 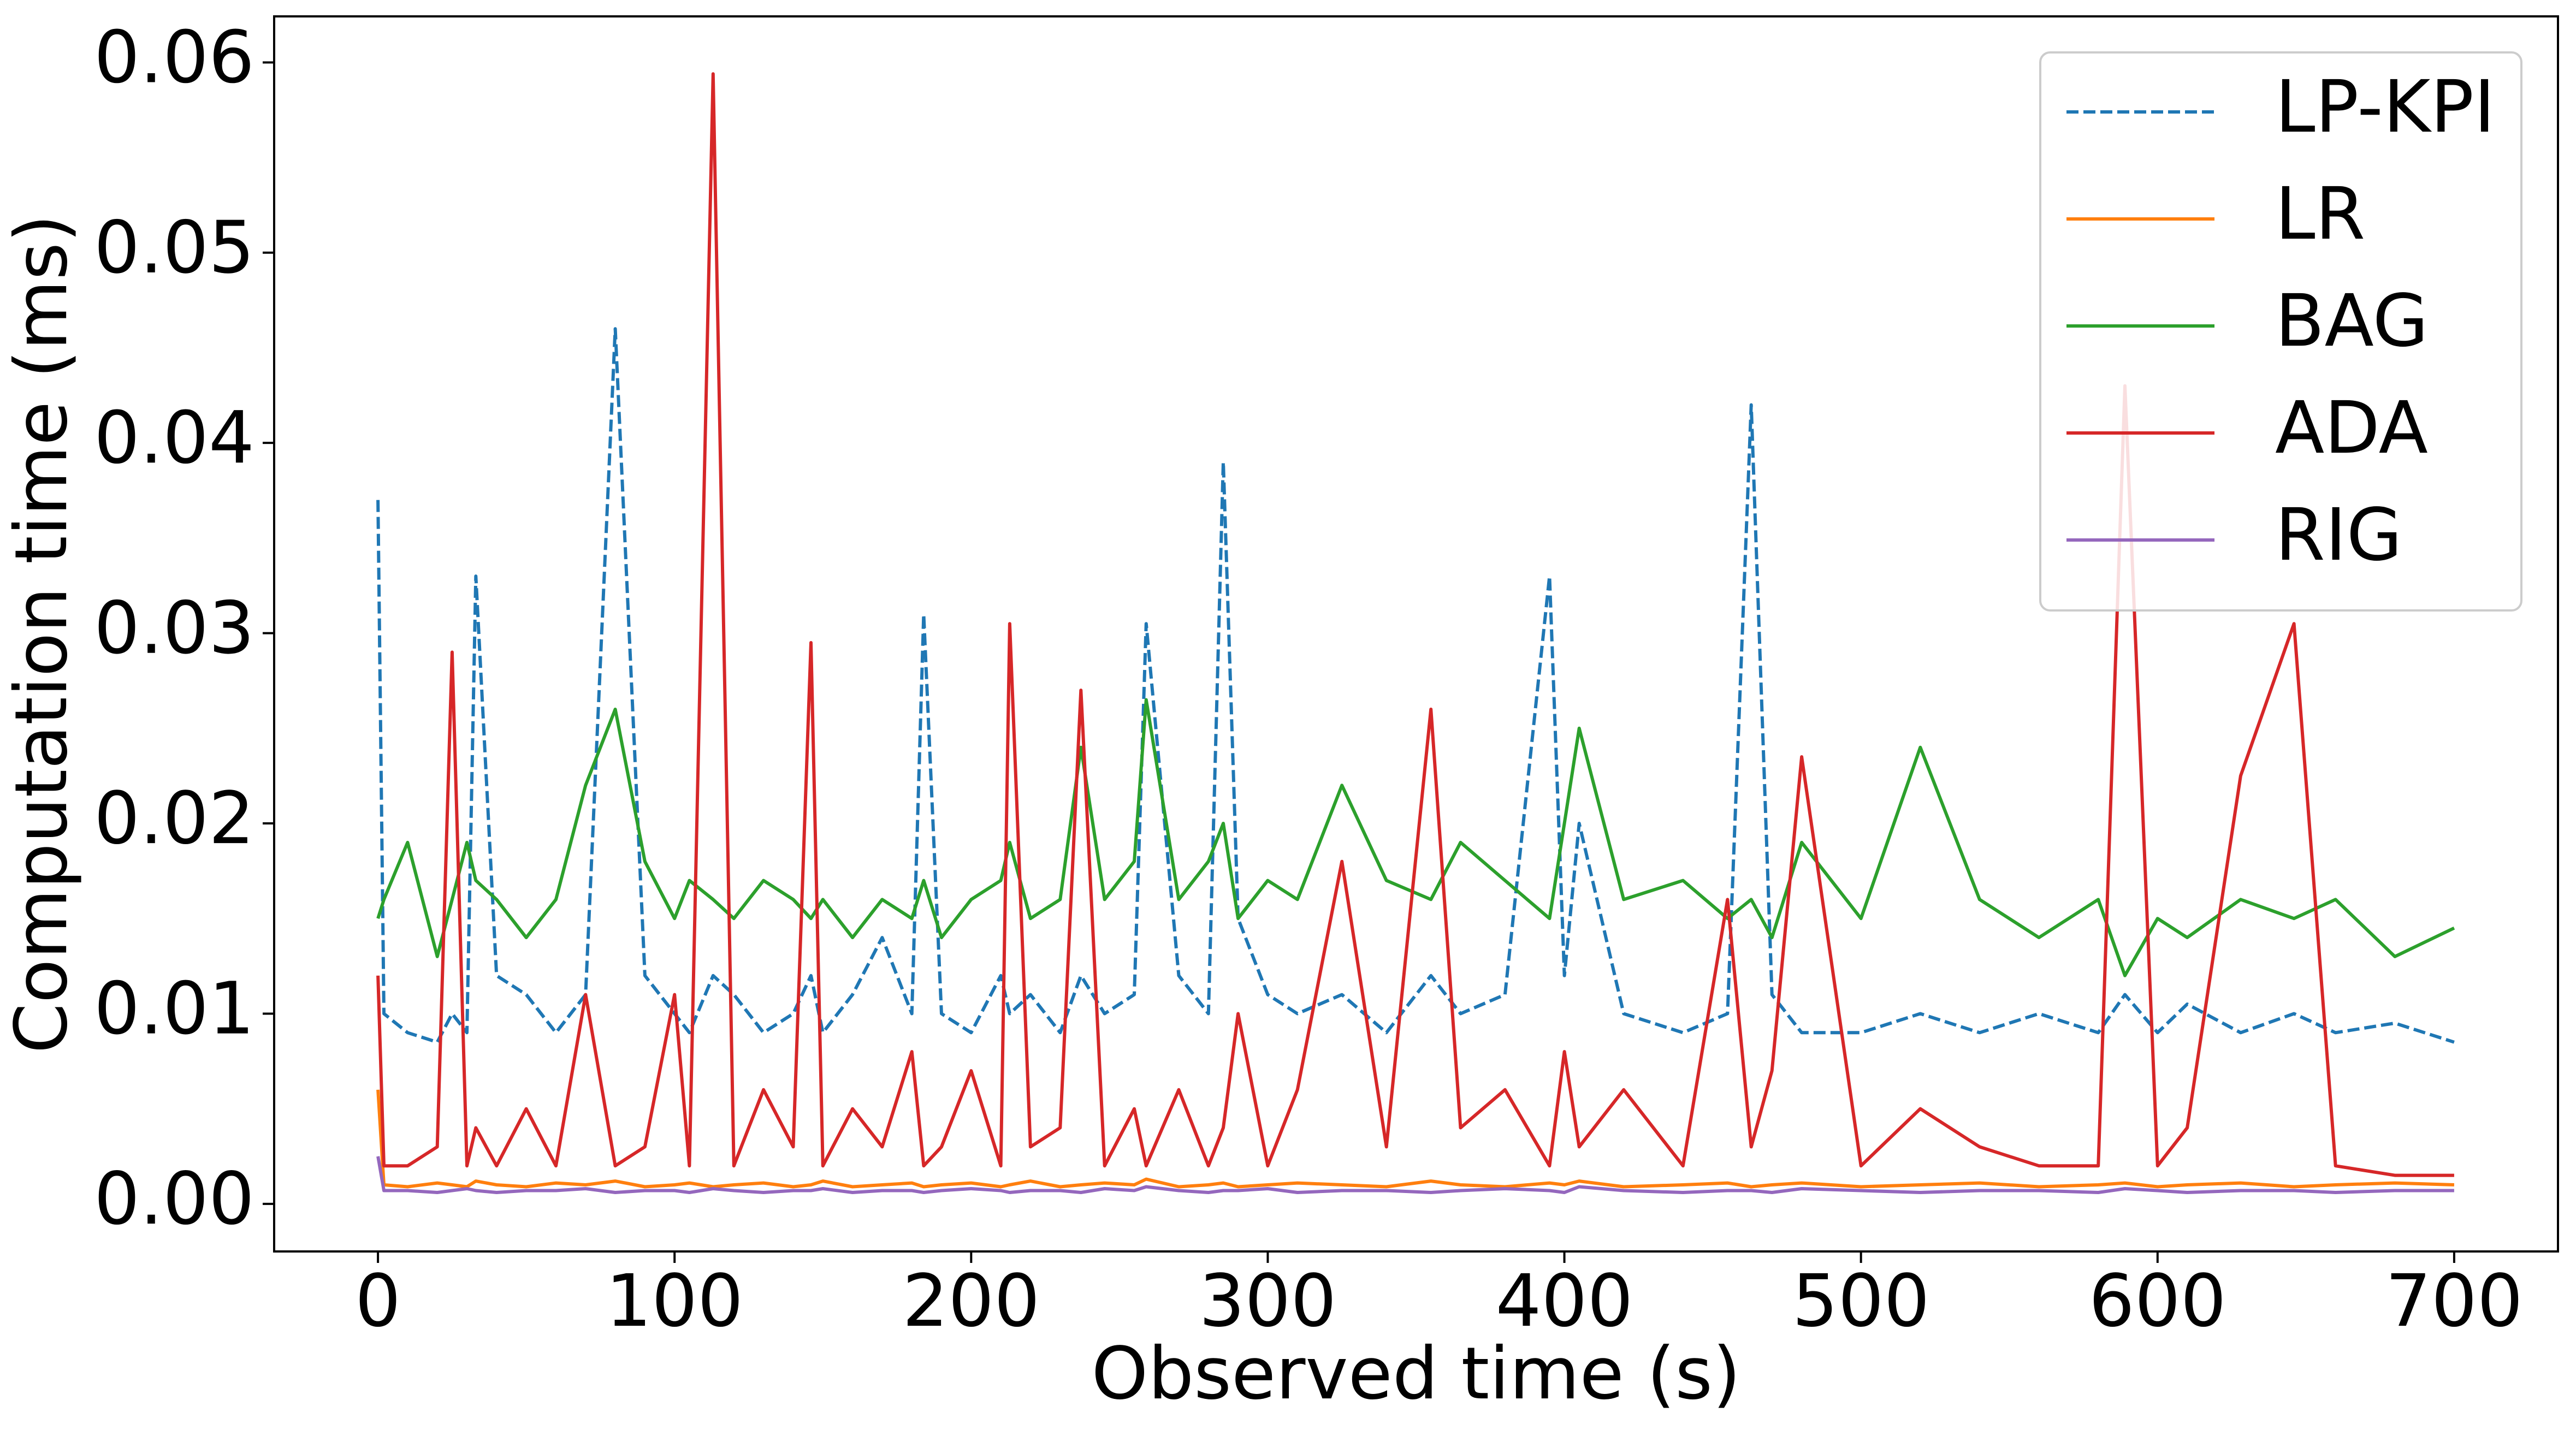 What do you see at coordinates (674, 1301) in the screenshot?
I see `x-tick-label: 100` at bounding box center [674, 1301].